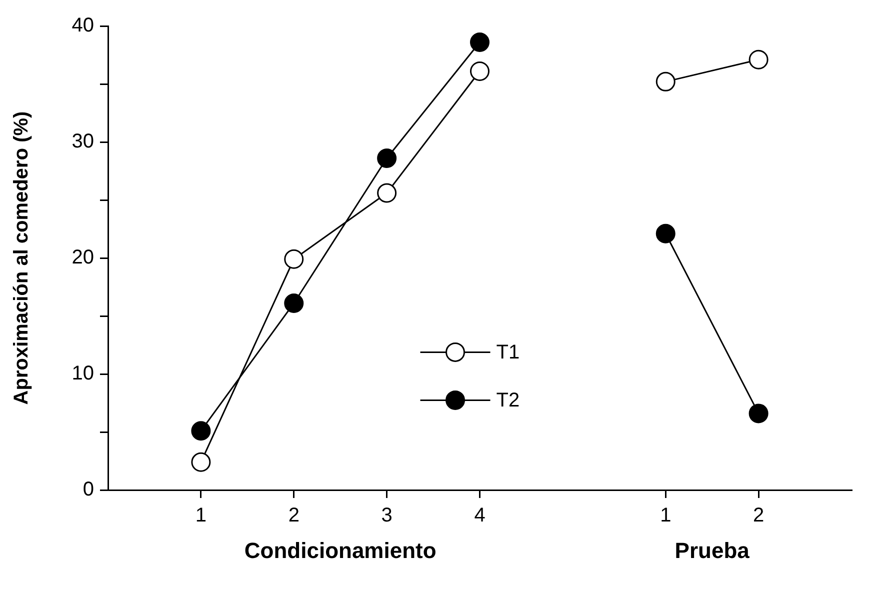 This screenshot has height=593, width=870. What do you see at coordinates (83, 25) in the screenshot?
I see `y-tick-label: 40` at bounding box center [83, 25].